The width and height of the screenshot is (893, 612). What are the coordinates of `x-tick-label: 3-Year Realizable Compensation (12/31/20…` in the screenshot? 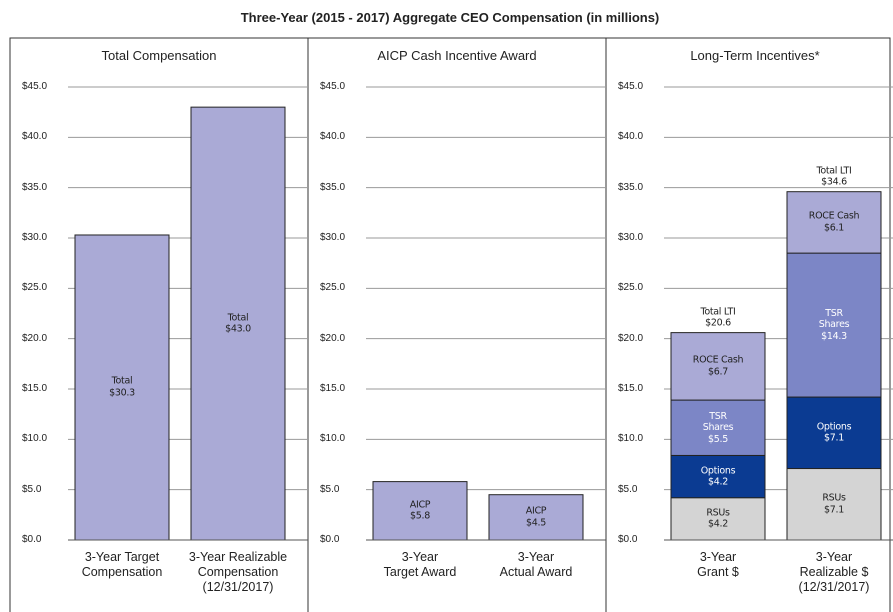 It's located at (238, 572).